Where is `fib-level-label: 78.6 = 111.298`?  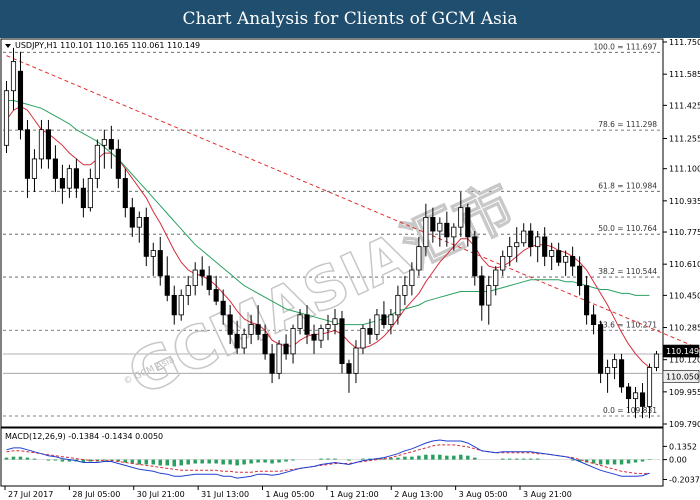 fib-level-label: 78.6 = 111.298 is located at coordinates (627, 124).